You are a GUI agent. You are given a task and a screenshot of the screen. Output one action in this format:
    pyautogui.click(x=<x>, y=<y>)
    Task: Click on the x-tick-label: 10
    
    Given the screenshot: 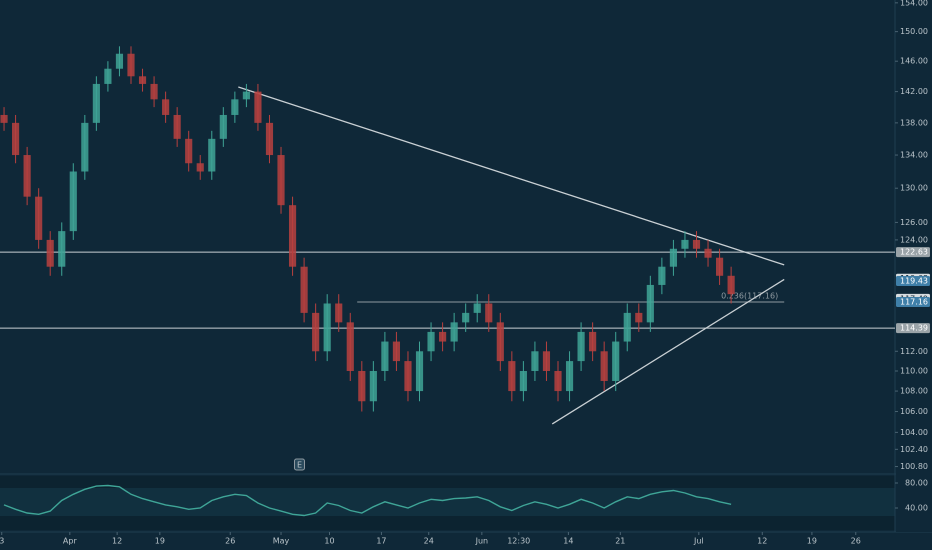 What is the action you would take?
    pyautogui.click(x=329, y=541)
    